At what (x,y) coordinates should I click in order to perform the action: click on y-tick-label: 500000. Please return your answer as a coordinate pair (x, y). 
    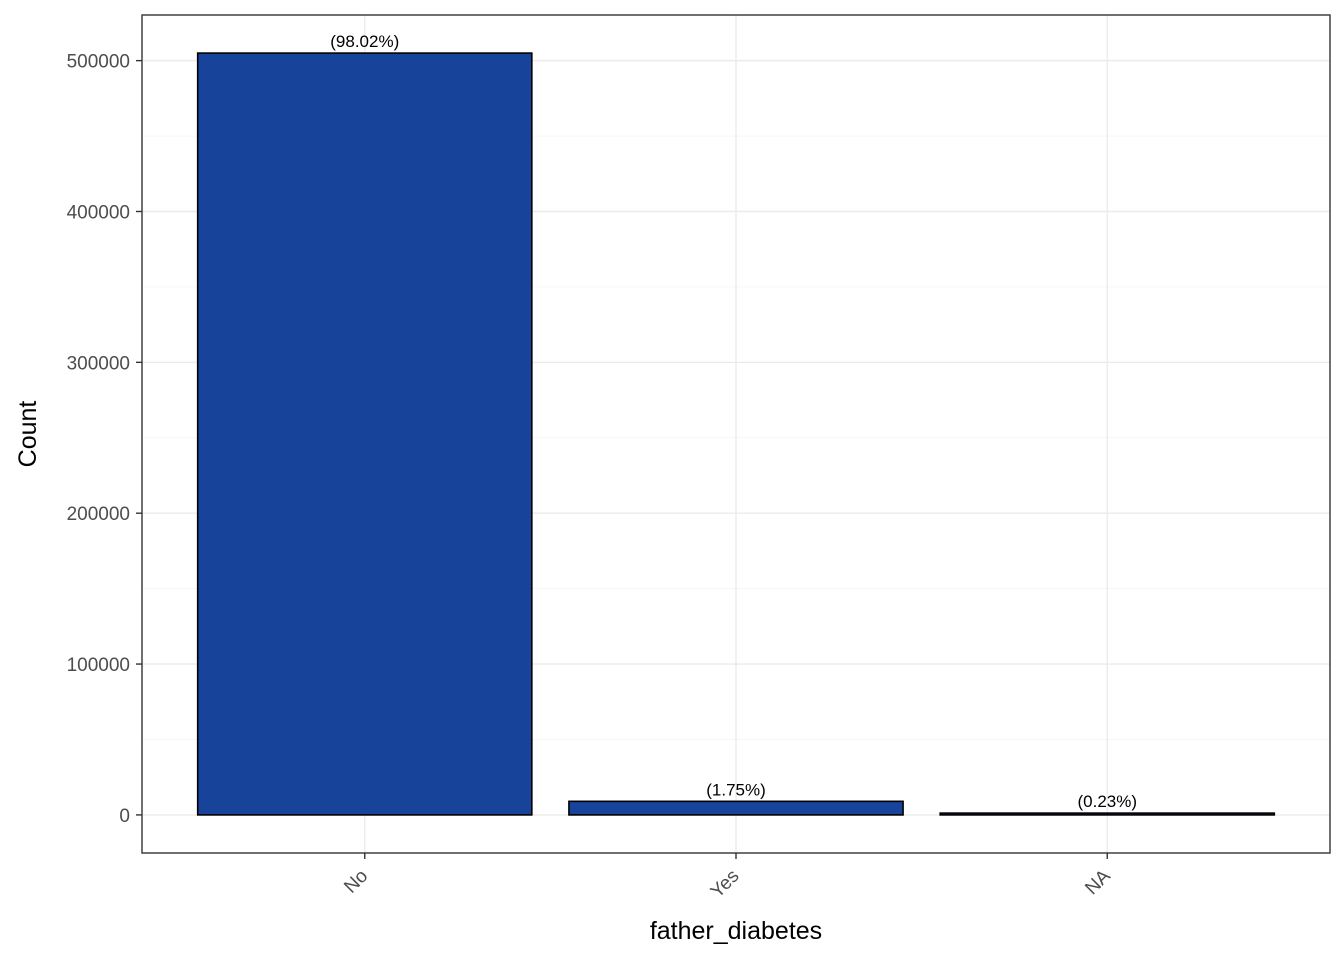
    Looking at the image, I should click on (98, 62).